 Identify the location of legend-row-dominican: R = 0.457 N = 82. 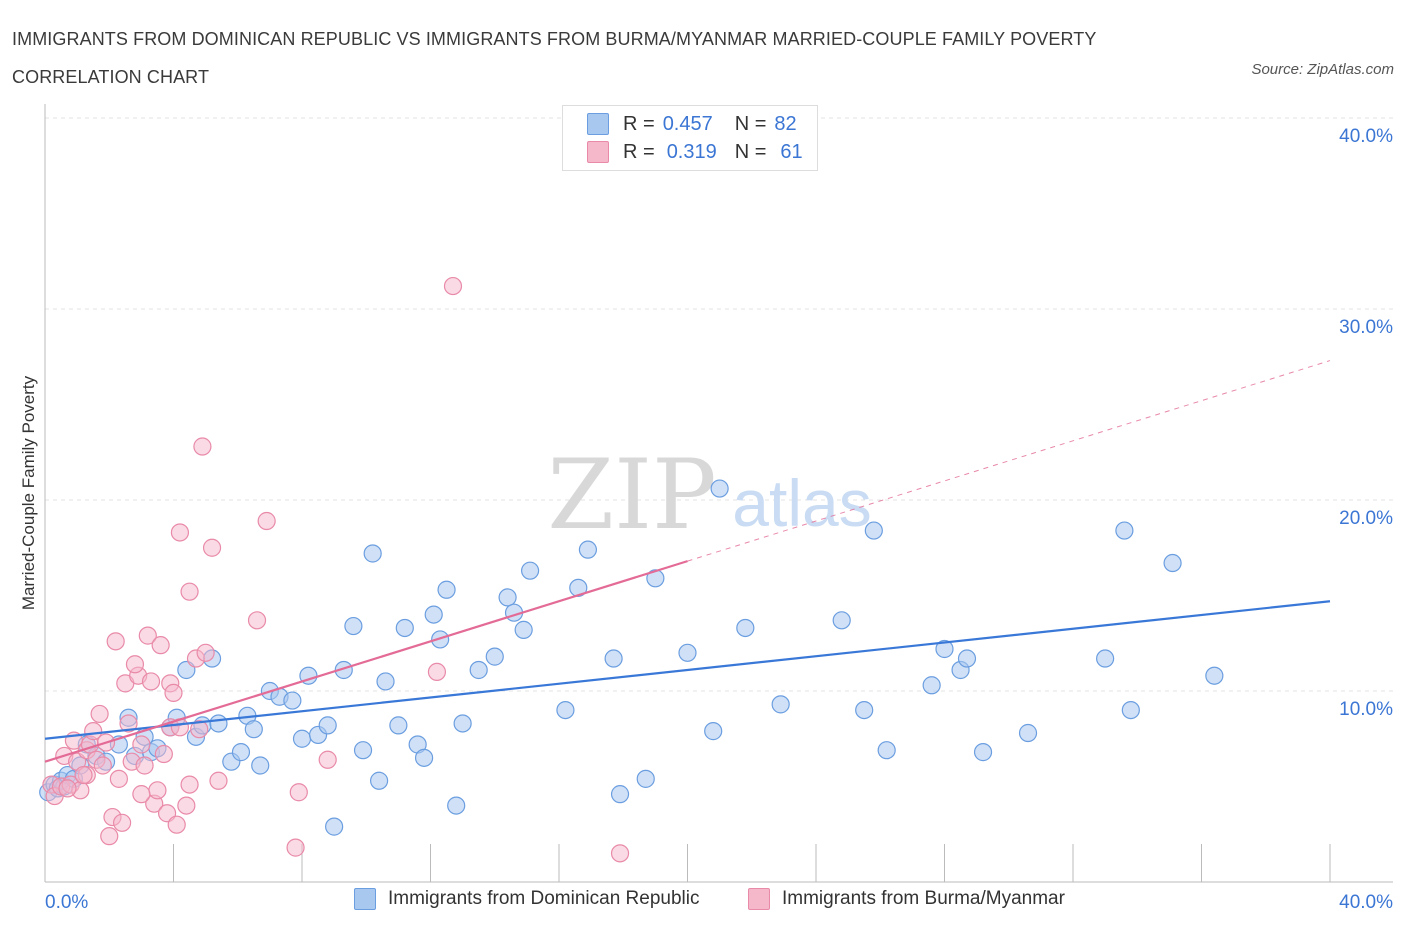
(692, 124).